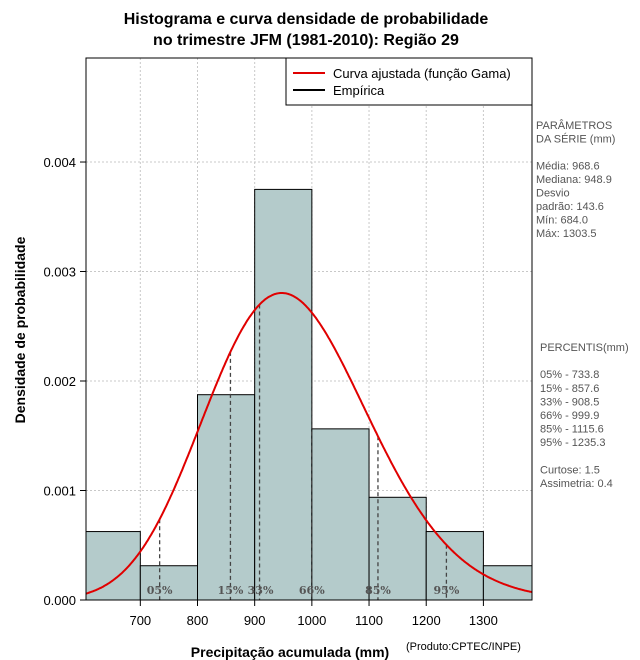 The width and height of the screenshot is (640, 660). Describe the element at coordinates (378, 590) in the screenshot. I see `percentile-label-85%: 85%` at that location.